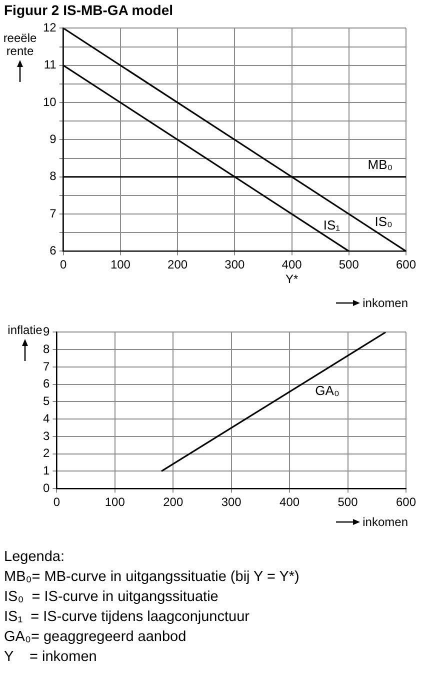  What do you see at coordinates (96, 637) in the screenshot?
I see `text: GA₀= geaggregeerd aanbod` at bounding box center [96, 637].